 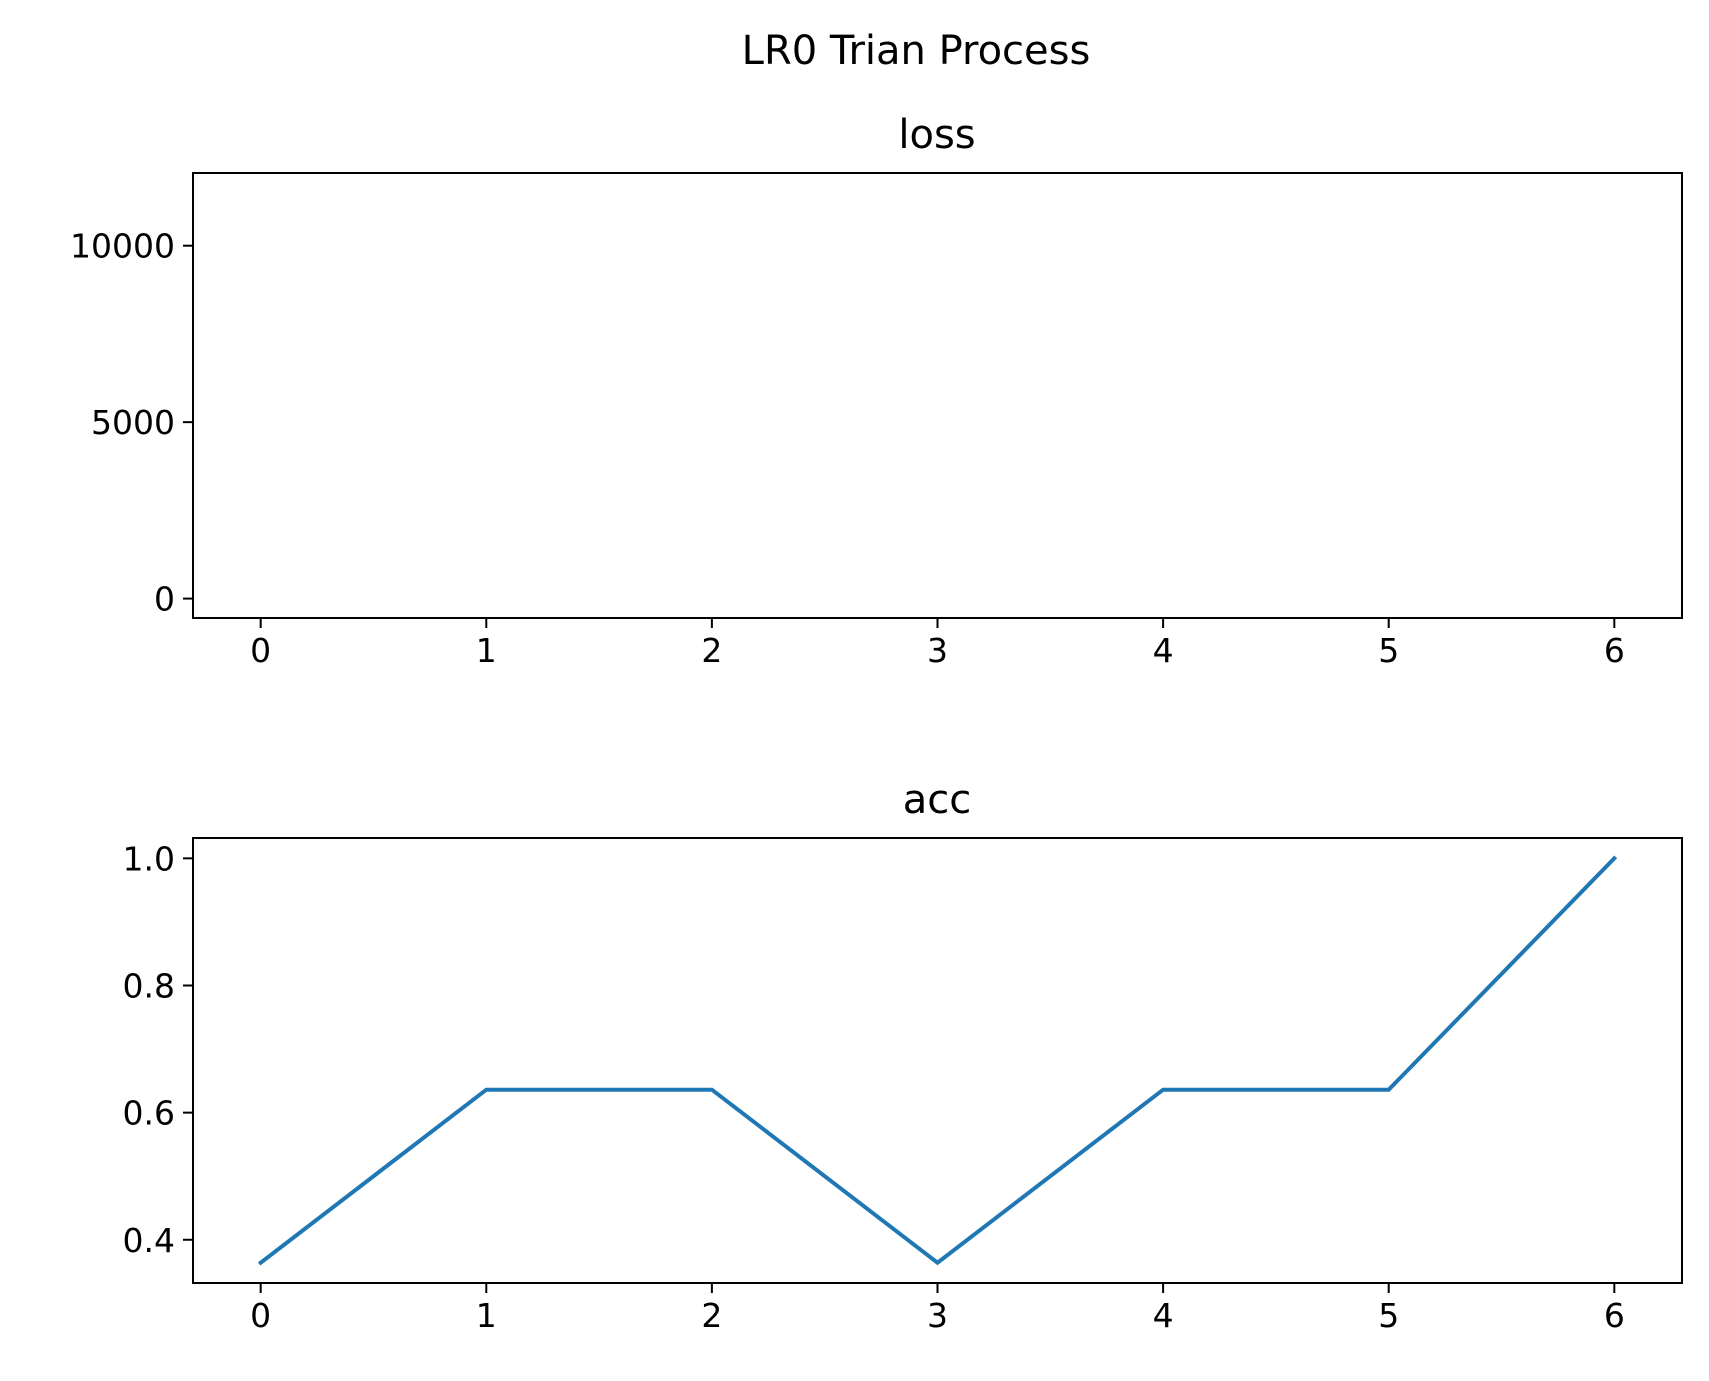 I want to click on acc-x-tick-label: 3, so click(x=937, y=1315).